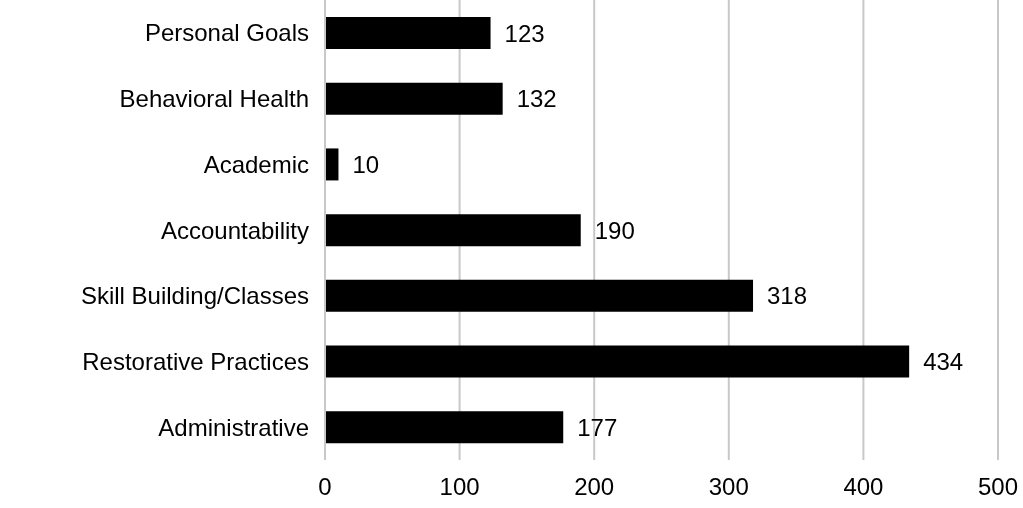 The image size is (1023, 508). I want to click on data-label: 10, so click(366, 164).